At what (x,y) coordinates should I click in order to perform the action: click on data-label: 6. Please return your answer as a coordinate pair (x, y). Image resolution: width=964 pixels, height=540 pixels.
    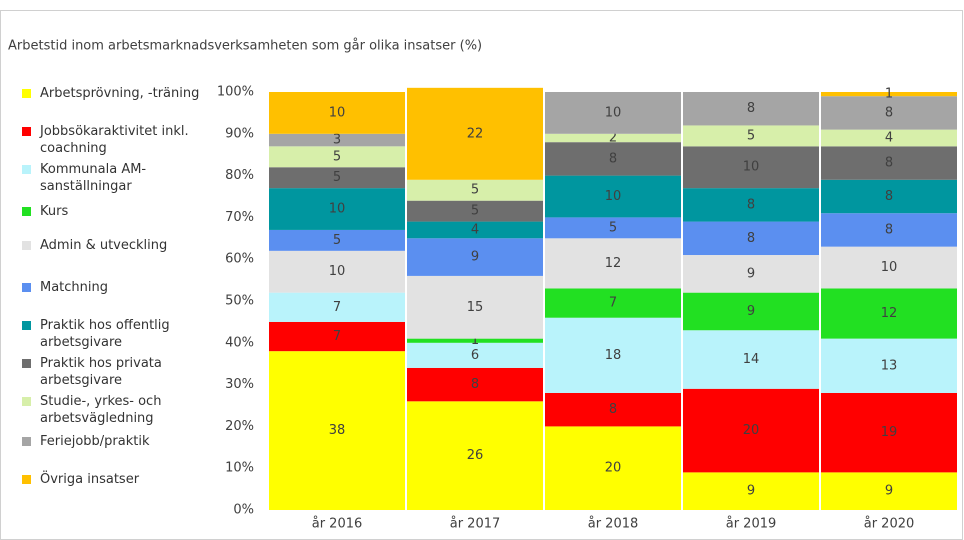
    Looking at the image, I should click on (475, 355).